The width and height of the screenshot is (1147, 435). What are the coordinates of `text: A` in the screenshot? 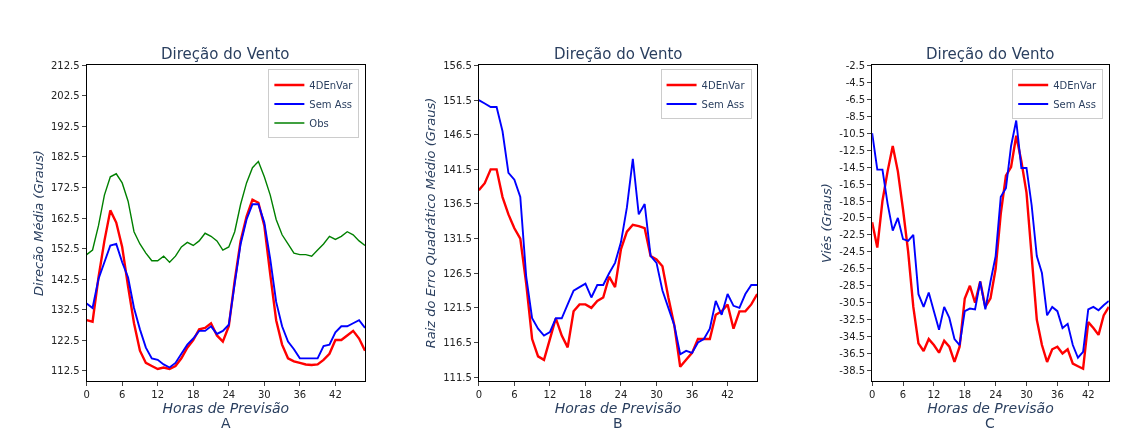 It's located at (226, 423).